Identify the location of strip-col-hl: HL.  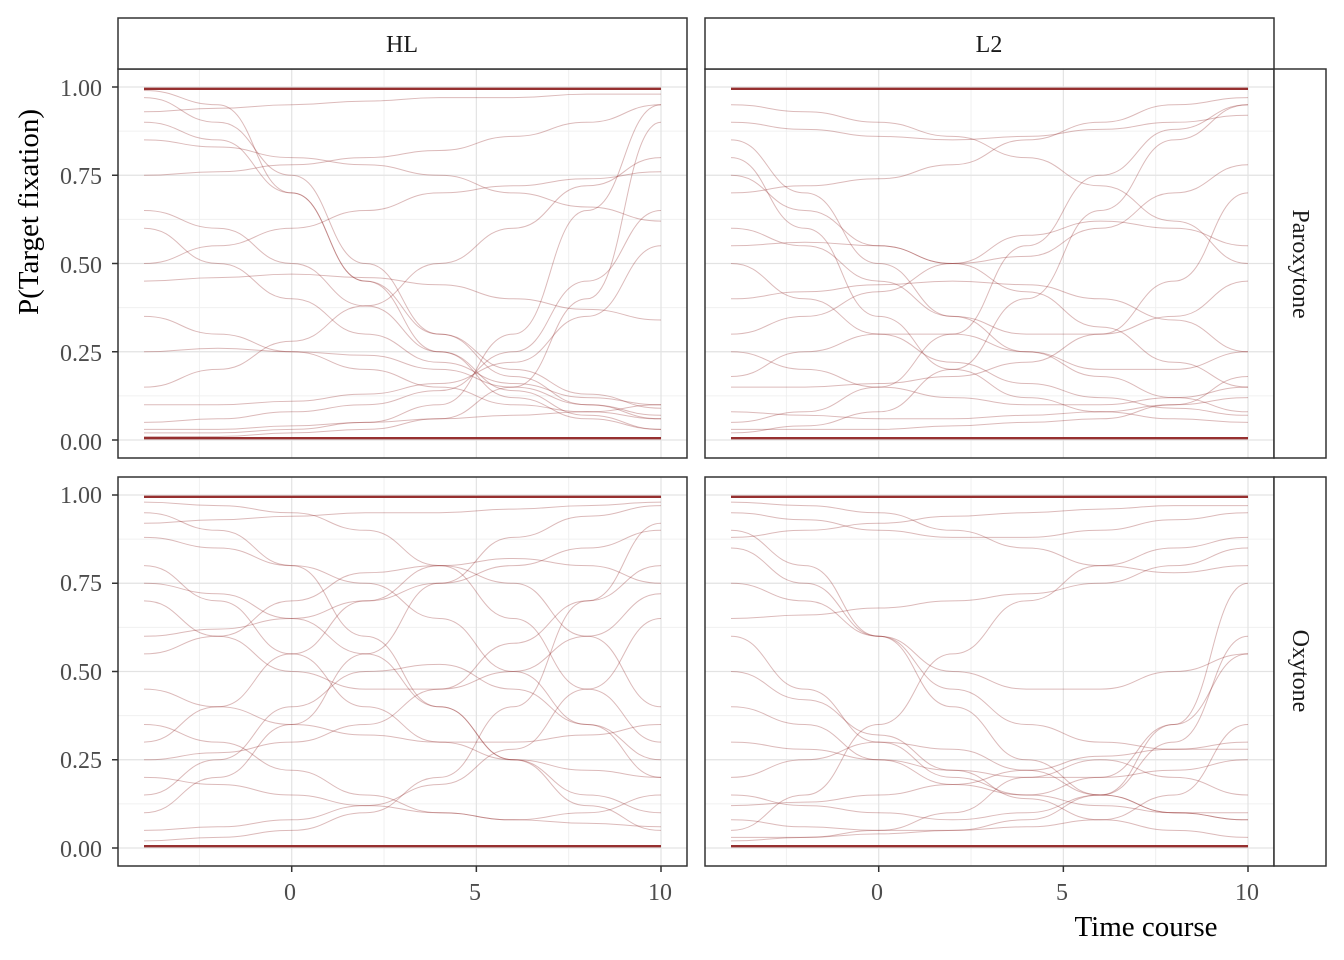
(402, 45).